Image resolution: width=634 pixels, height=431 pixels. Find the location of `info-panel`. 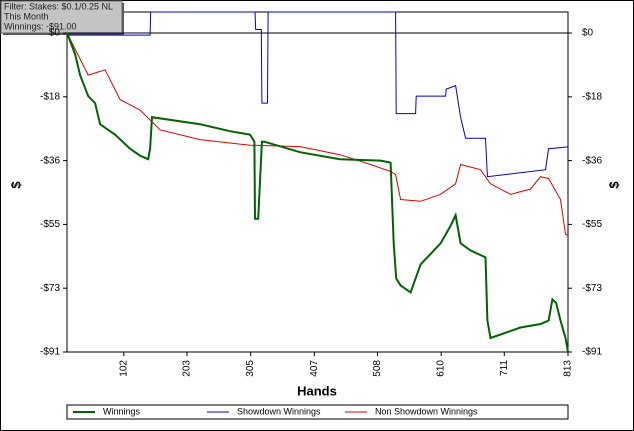

info-panel is located at coordinates (61, 17).